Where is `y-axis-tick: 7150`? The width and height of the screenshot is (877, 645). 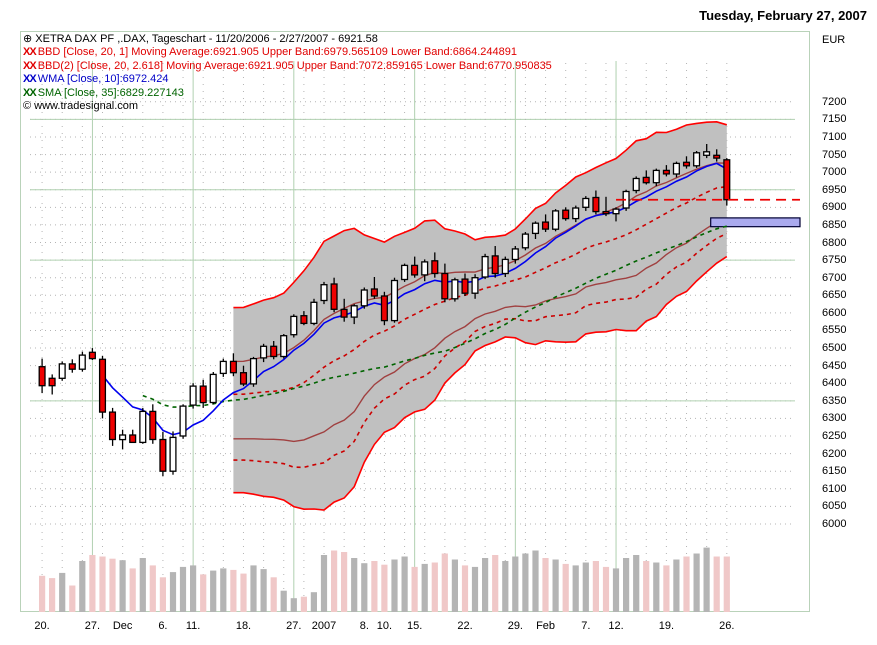 y-axis-tick: 7150 is located at coordinates (834, 119).